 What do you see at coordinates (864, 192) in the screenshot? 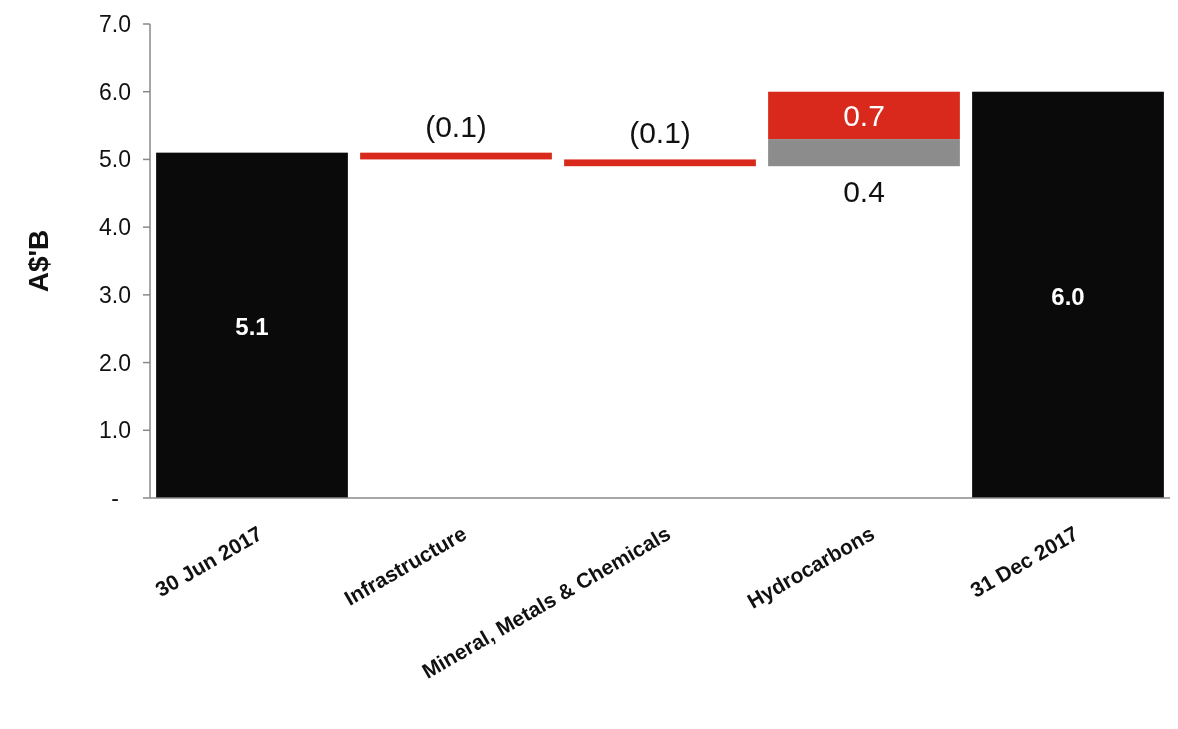
I see `data-label: 0.4` at bounding box center [864, 192].